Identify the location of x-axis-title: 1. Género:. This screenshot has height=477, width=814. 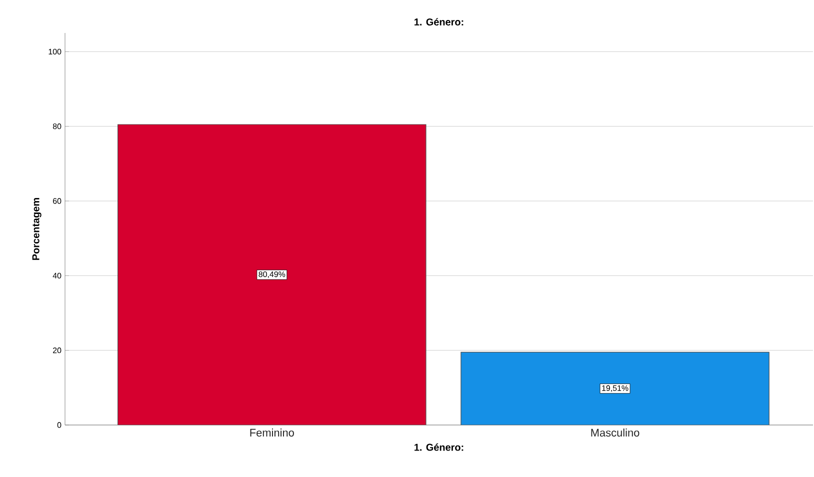
(439, 447).